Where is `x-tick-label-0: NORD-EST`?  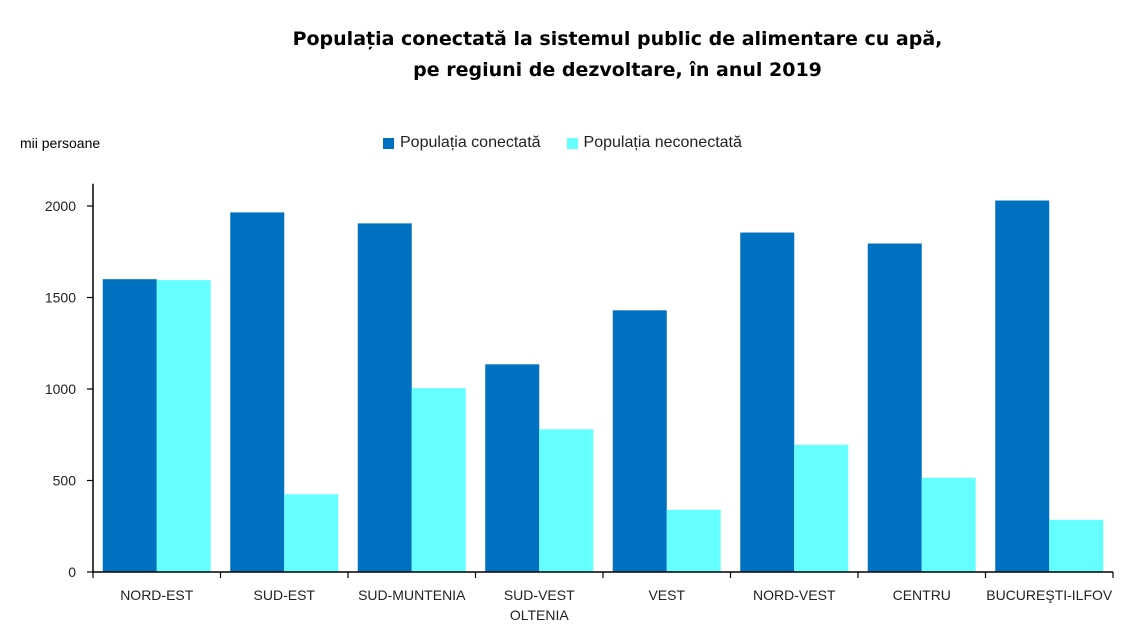
x-tick-label-0: NORD-EST is located at coordinates (157, 595).